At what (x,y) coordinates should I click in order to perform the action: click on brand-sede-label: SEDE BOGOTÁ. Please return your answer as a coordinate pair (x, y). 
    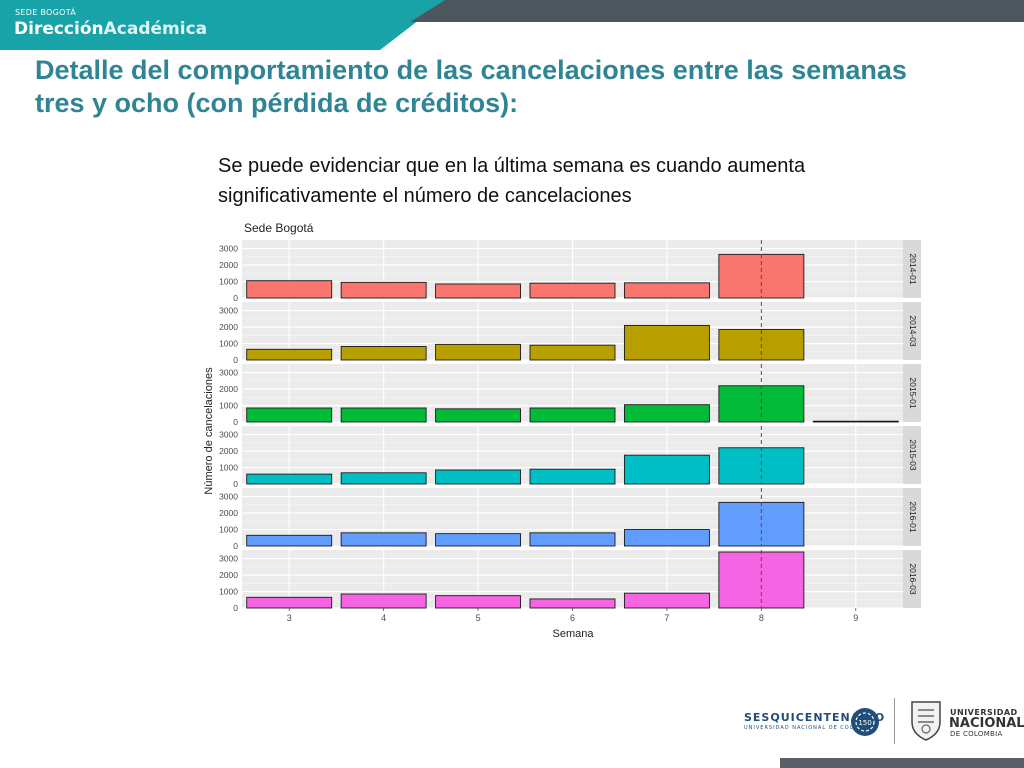
    Looking at the image, I should click on (46, 12).